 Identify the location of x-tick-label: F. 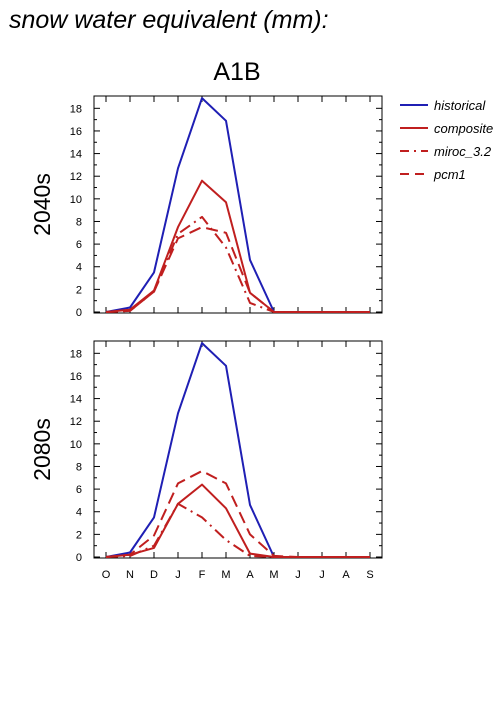
(202, 575).